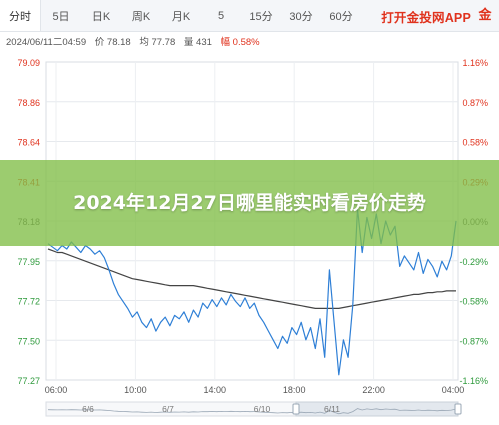 This screenshot has height=425, width=499. What do you see at coordinates (473, 302) in the screenshot?
I see `y-tick-right: -0.58%` at bounding box center [473, 302].